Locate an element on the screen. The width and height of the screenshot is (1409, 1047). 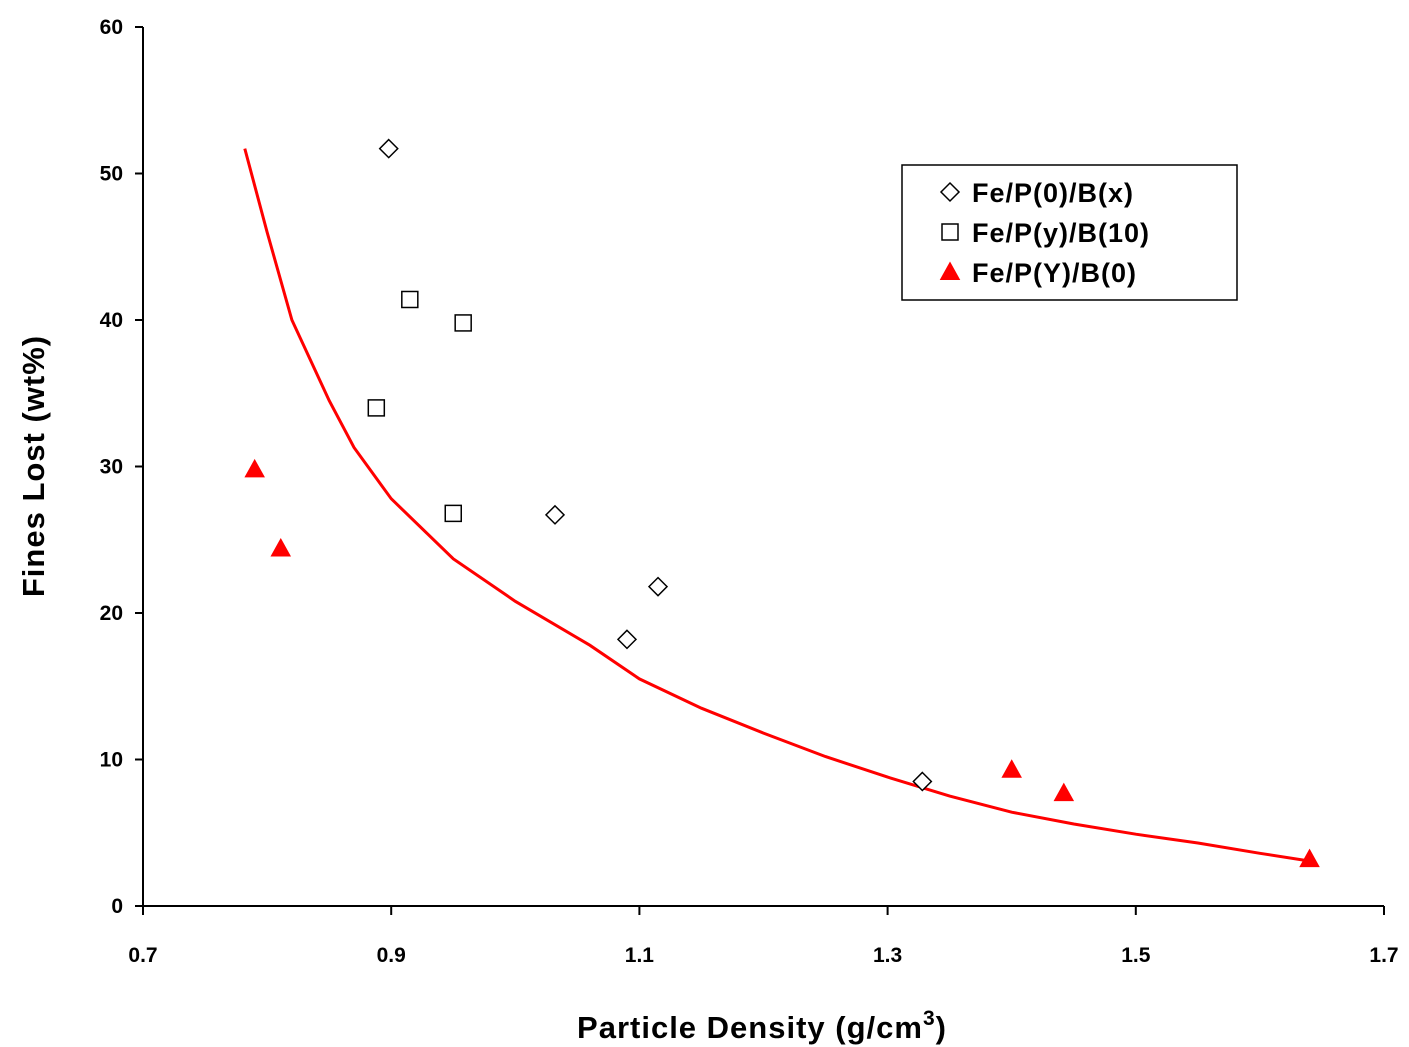
y-axis-ticks: 0 10 20 30 40 50 60 is located at coordinates (121, 467).